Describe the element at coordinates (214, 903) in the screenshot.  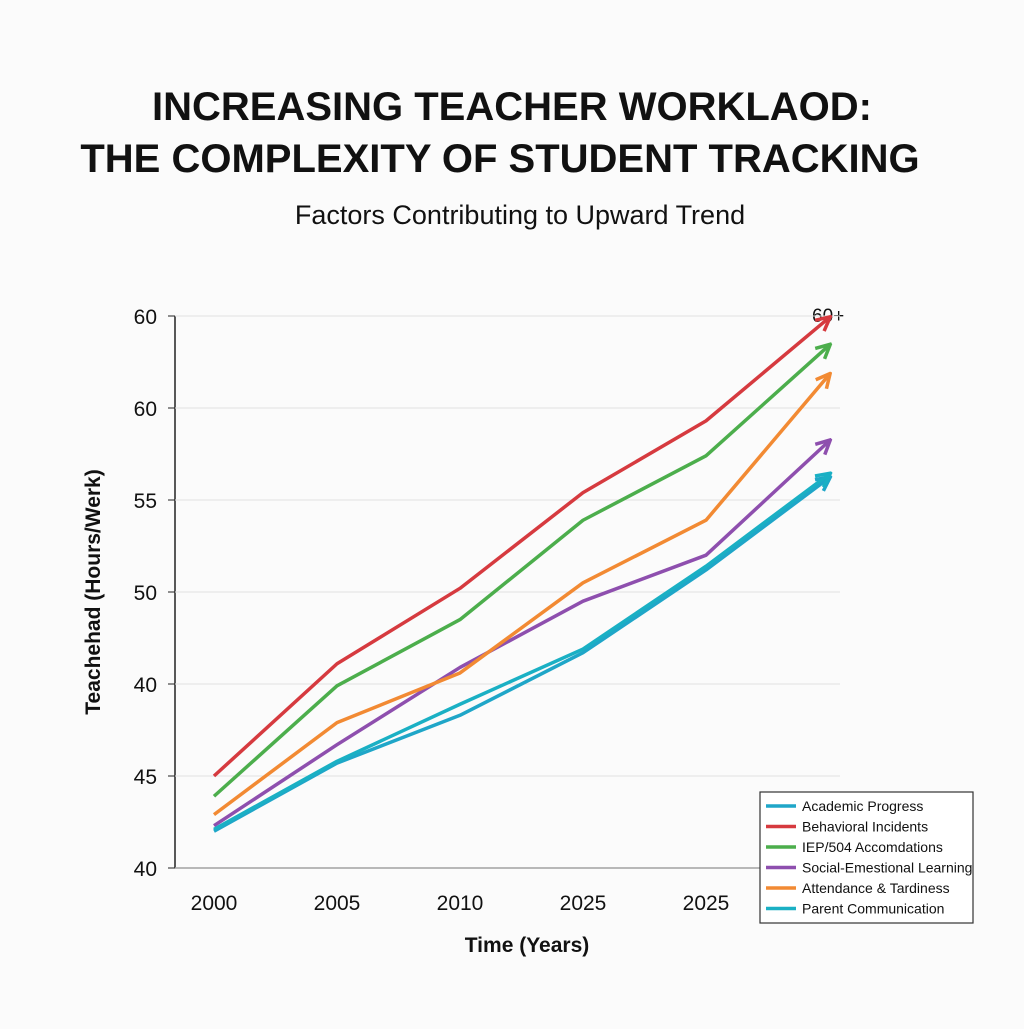
I see `x-tick-label: 2000` at that location.